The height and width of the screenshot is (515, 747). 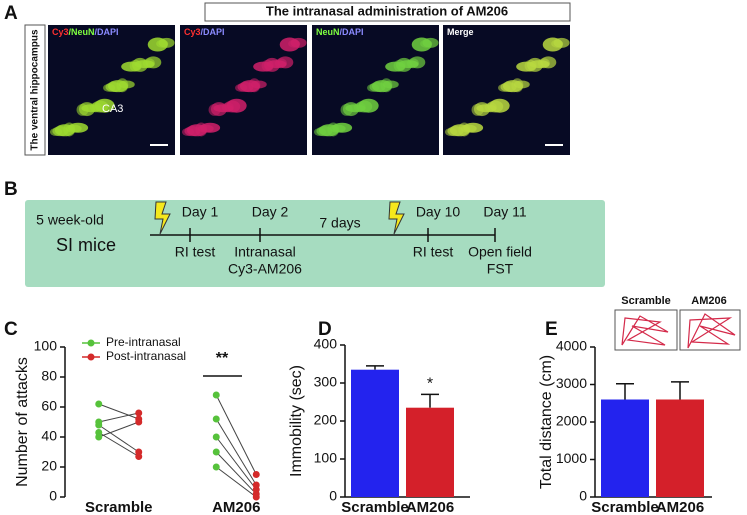 I want to click on channel-label: Cy3/DAPI, so click(x=204, y=32).